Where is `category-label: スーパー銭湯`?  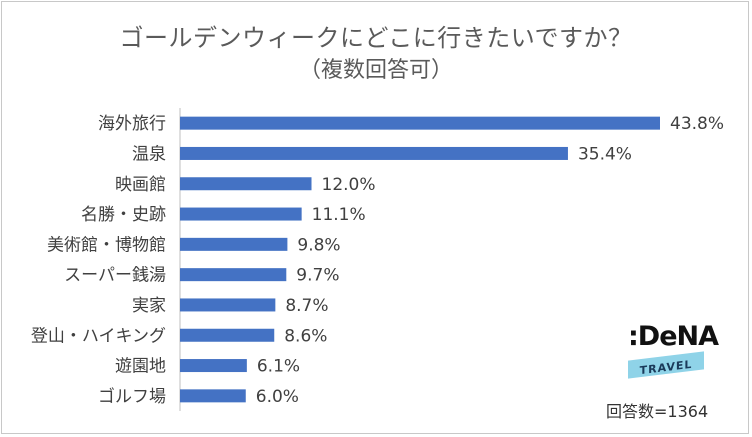 category-label: スーパー銭湯 is located at coordinates (115, 276).